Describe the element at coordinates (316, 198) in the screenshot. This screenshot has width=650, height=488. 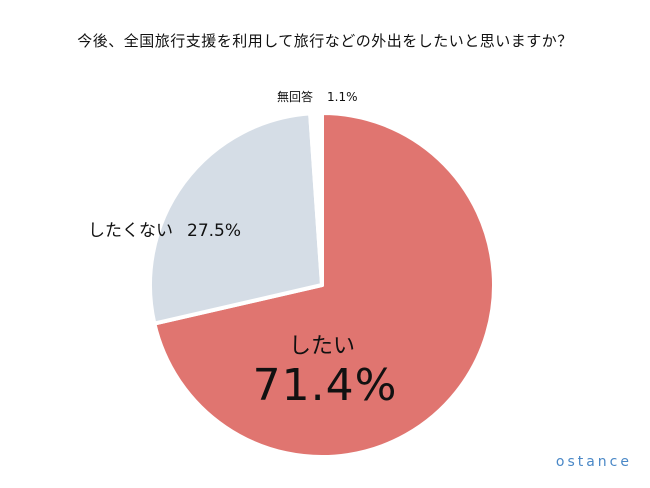
I see `slice-no-answer` at that location.